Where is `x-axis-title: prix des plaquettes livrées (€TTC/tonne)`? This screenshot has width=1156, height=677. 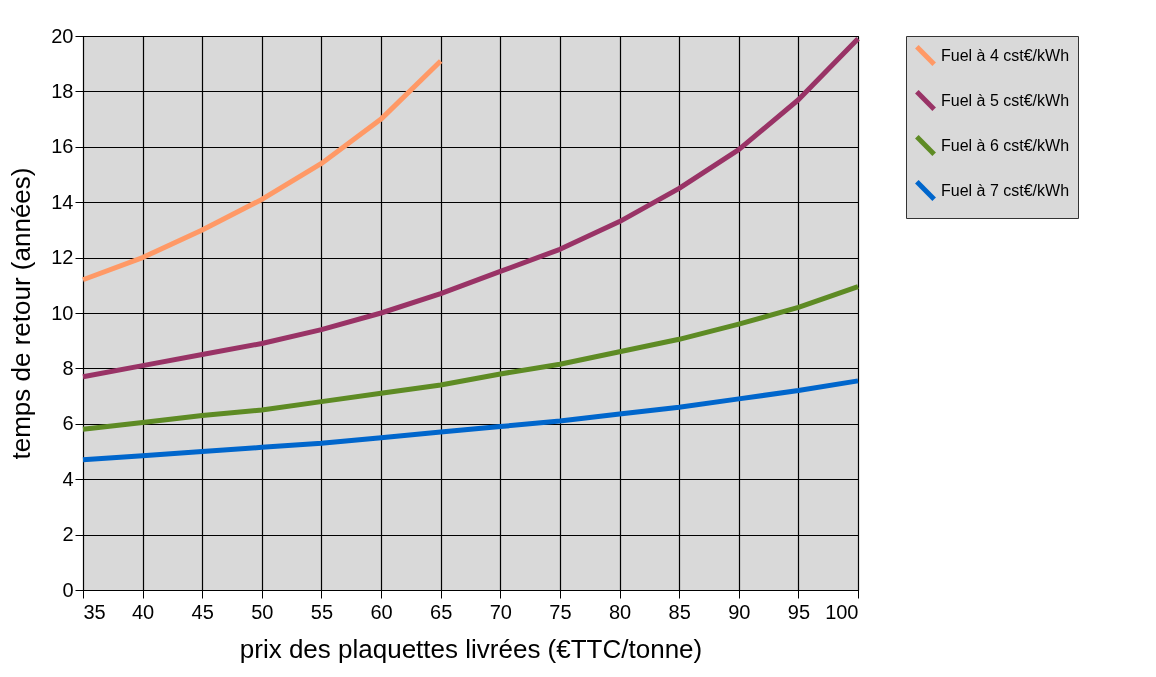 x-axis-title: prix des plaquettes livrées (€TTC/tonne) is located at coordinates (471, 648).